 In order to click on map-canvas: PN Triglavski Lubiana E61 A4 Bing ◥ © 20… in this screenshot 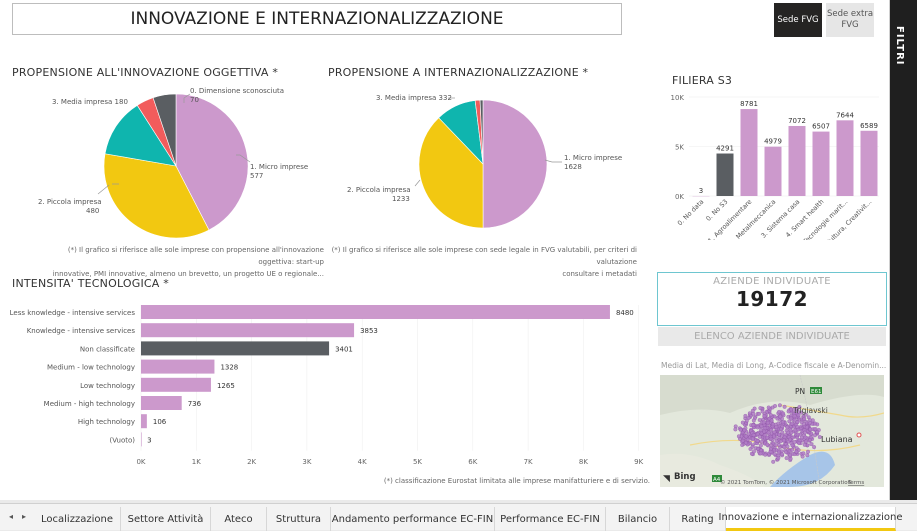, I will do `click(772, 431)`.